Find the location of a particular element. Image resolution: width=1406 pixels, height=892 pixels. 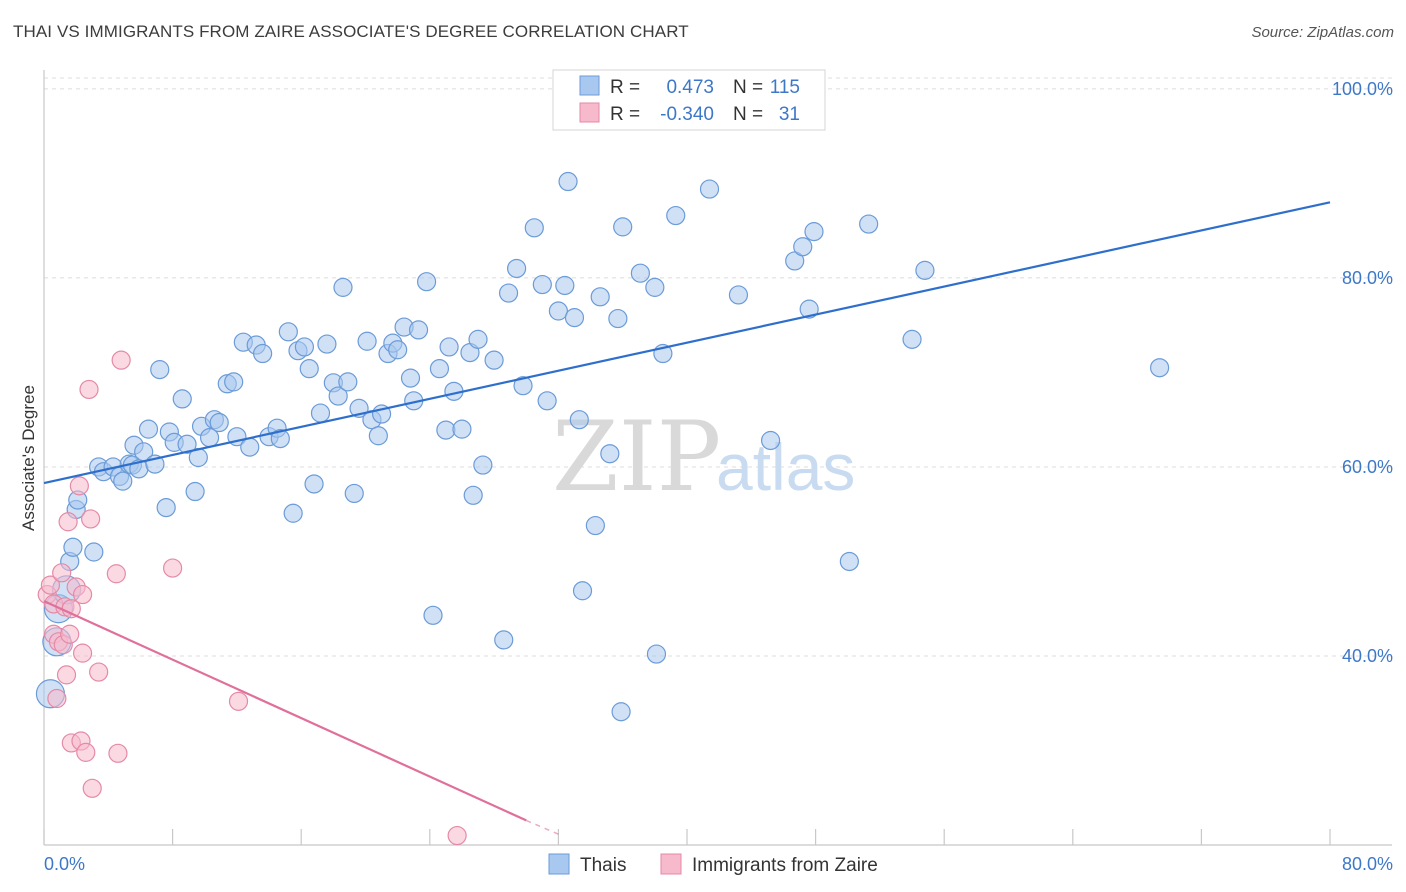

legend-n-value-zaire: 31 is located at coordinates (789, 114).